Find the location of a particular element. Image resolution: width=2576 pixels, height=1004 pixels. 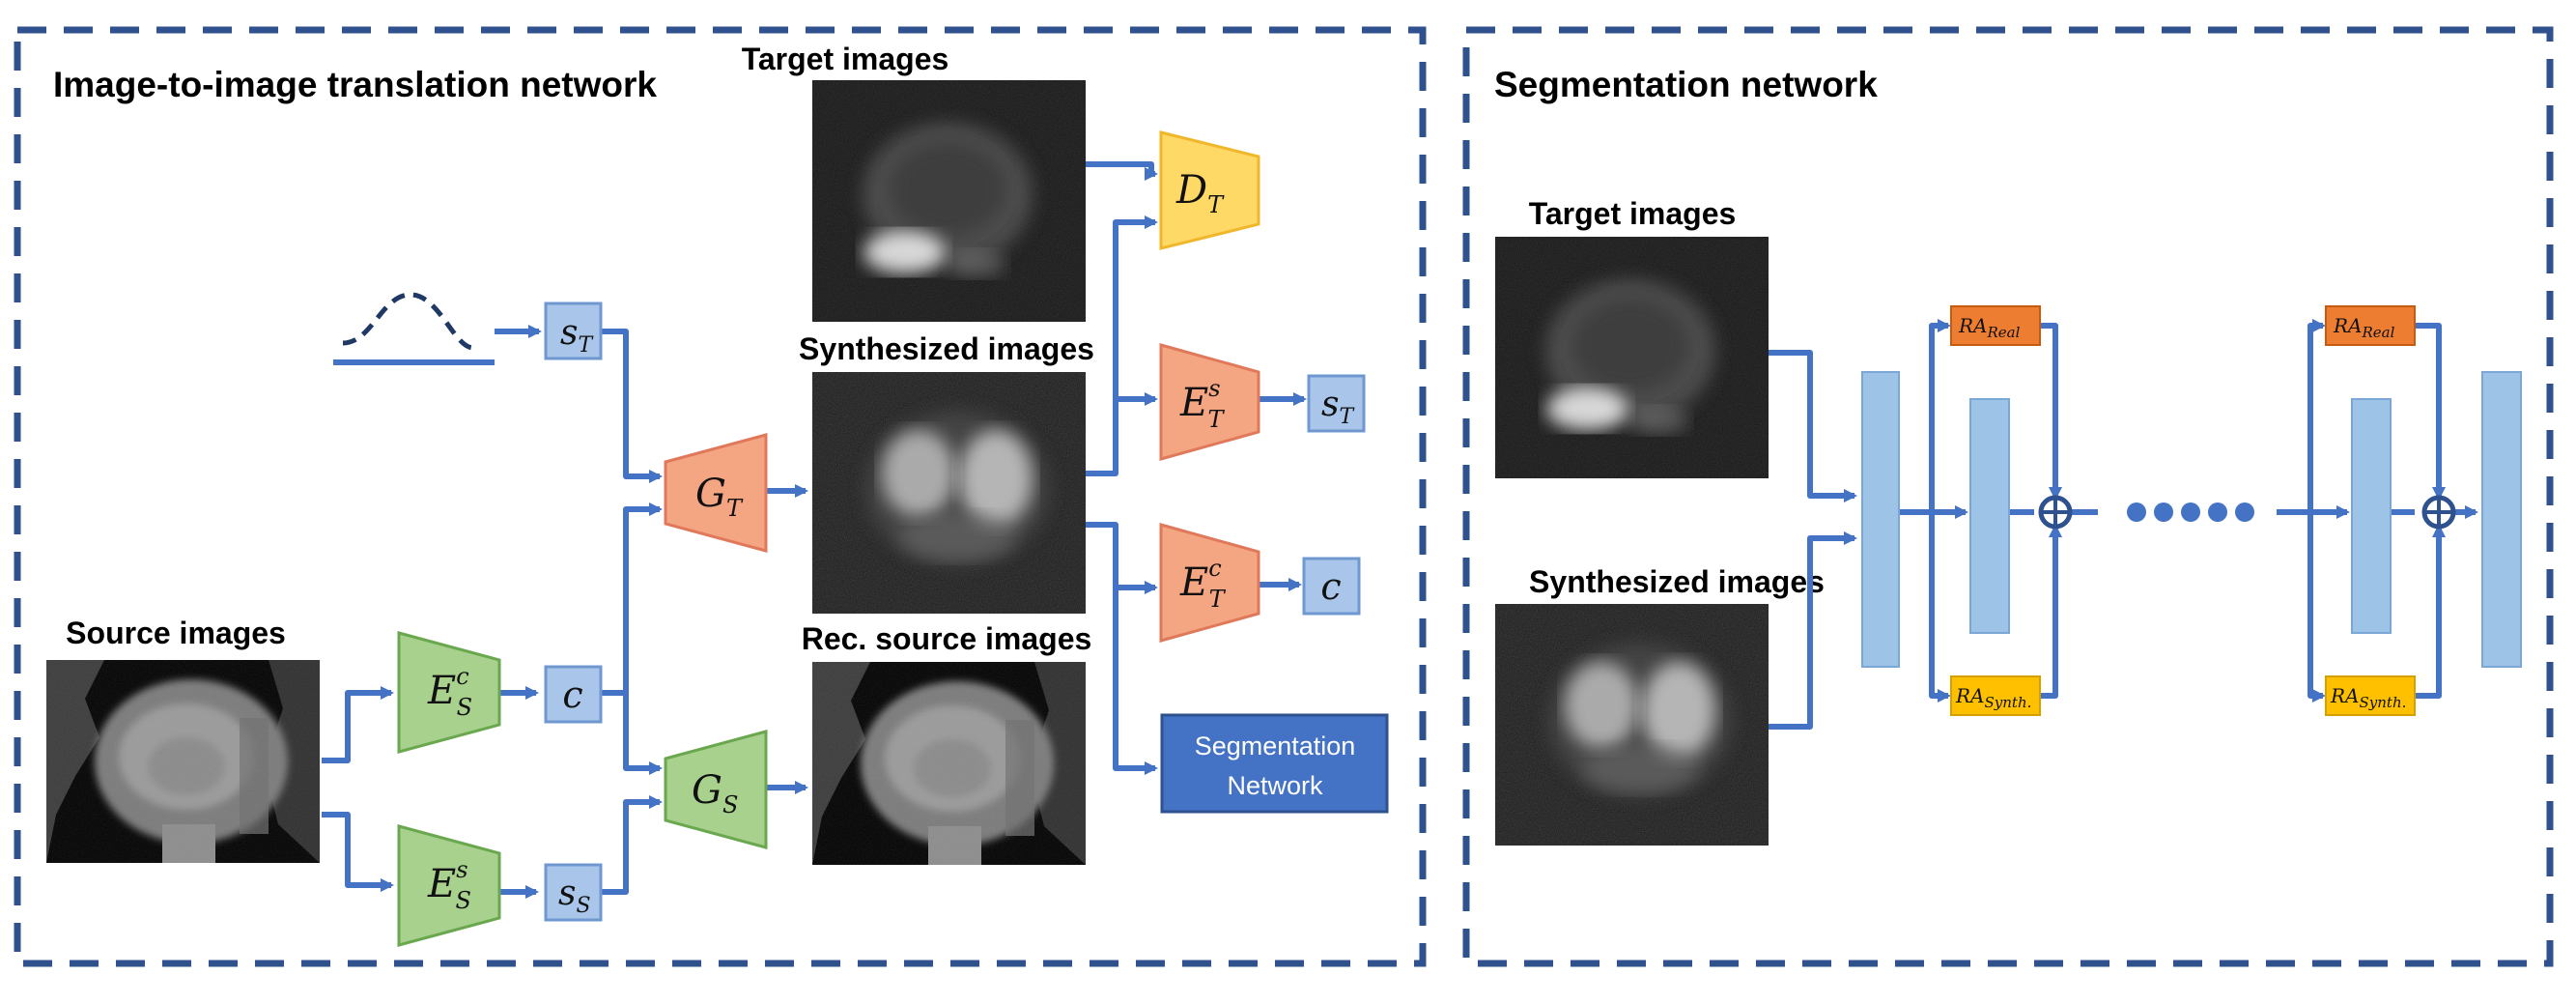

svg-text: GT is located at coordinates (719, 497).